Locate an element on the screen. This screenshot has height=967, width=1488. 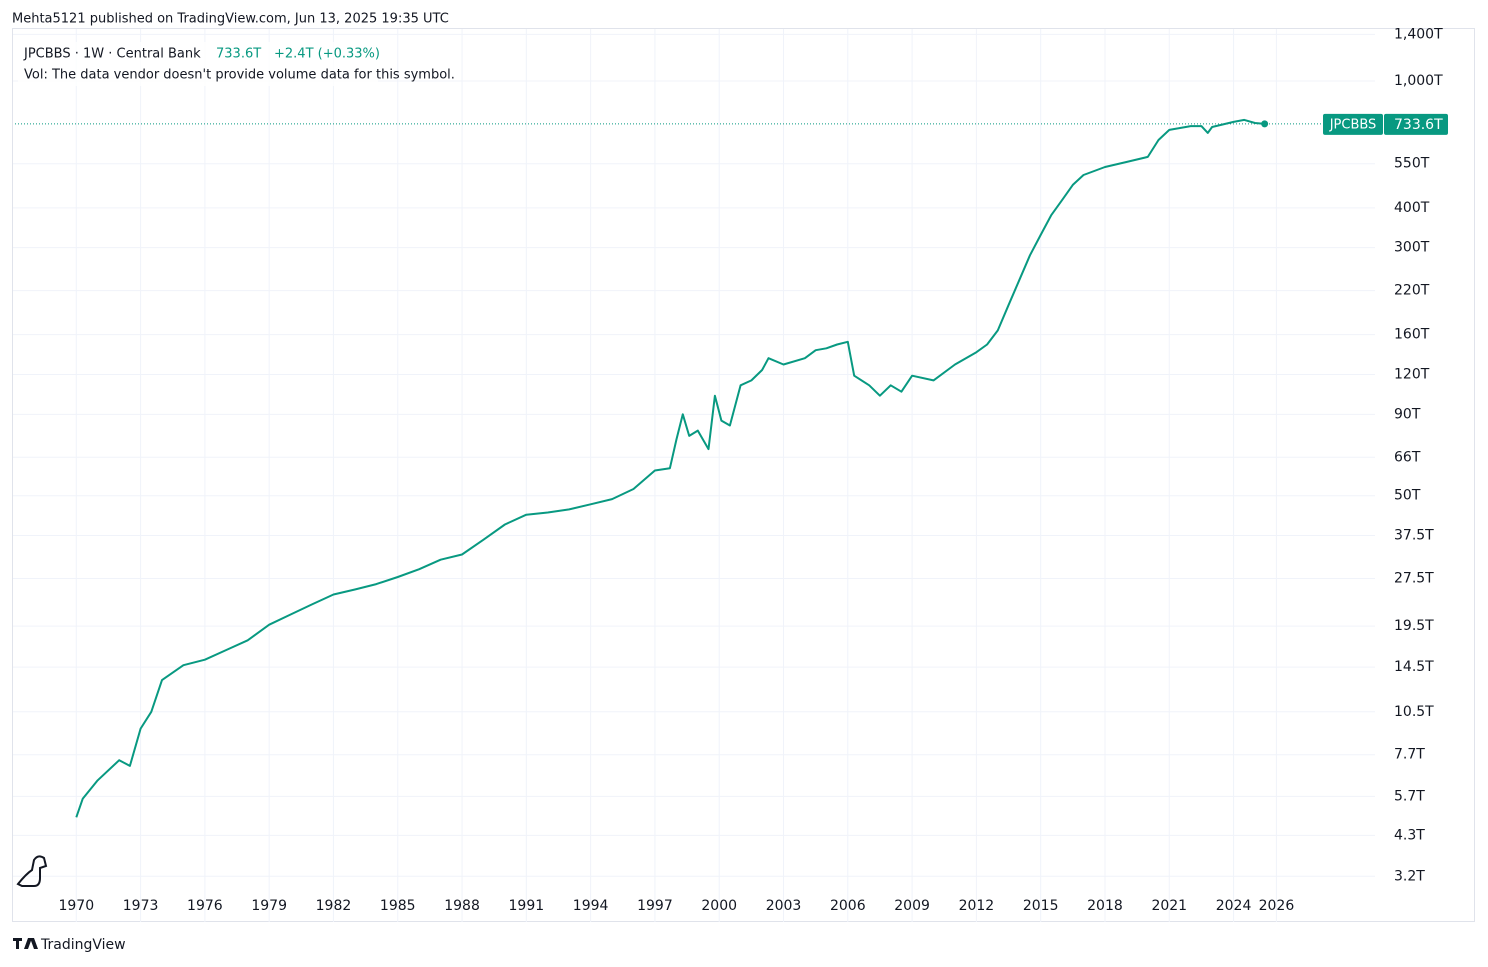
x-tick-label: 1997 is located at coordinates (655, 906).